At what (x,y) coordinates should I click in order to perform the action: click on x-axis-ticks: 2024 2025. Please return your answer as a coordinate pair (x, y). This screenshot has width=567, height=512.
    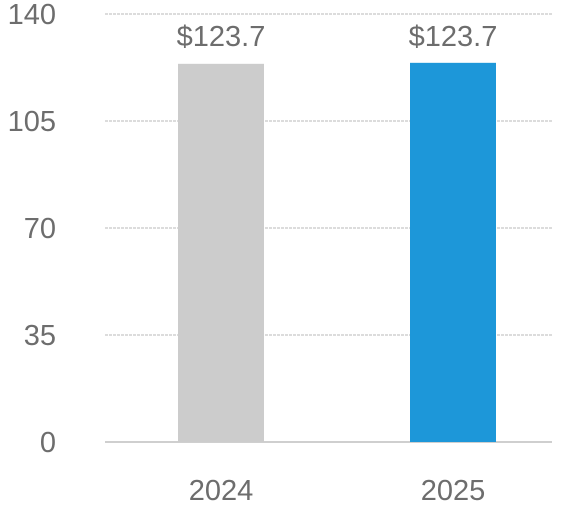
    Looking at the image, I should click on (337, 491).